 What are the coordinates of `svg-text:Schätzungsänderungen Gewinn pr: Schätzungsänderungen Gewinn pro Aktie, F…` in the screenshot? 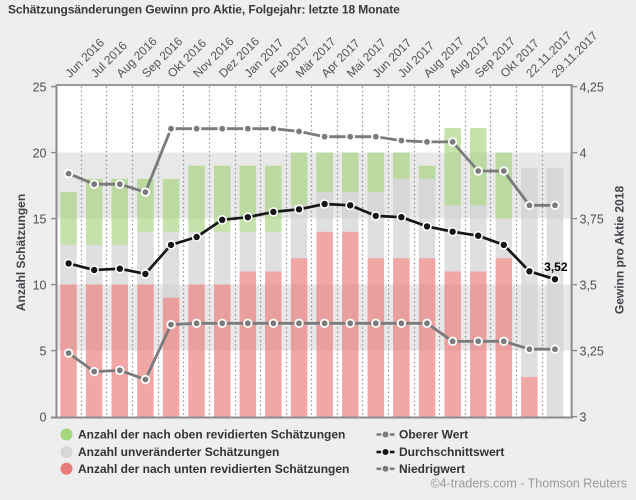 It's located at (204, 9).